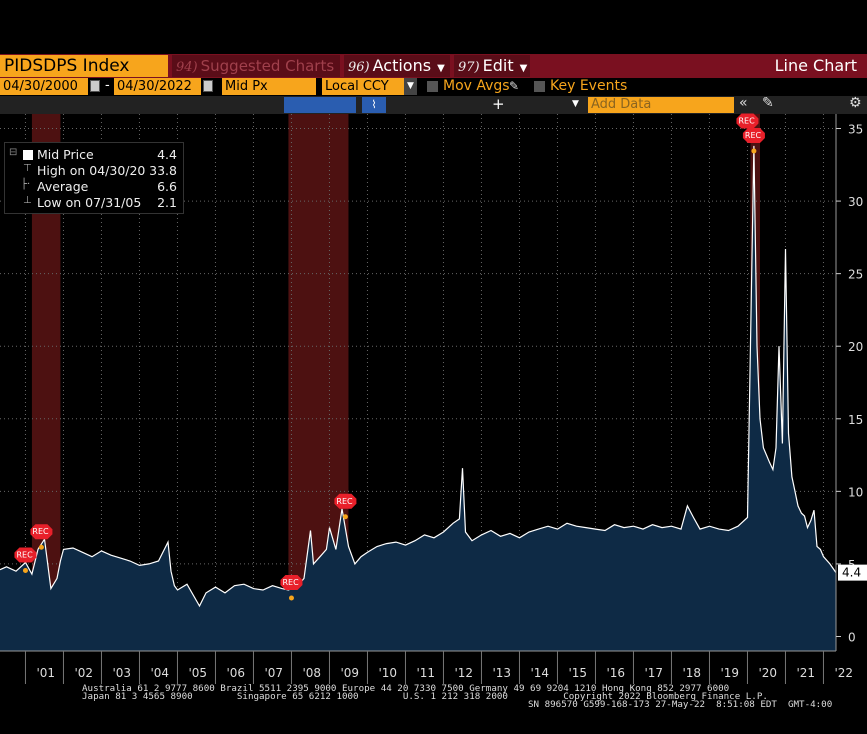  Describe the element at coordinates (855, 275) in the screenshot. I see `y-tick-label: 25` at that location.